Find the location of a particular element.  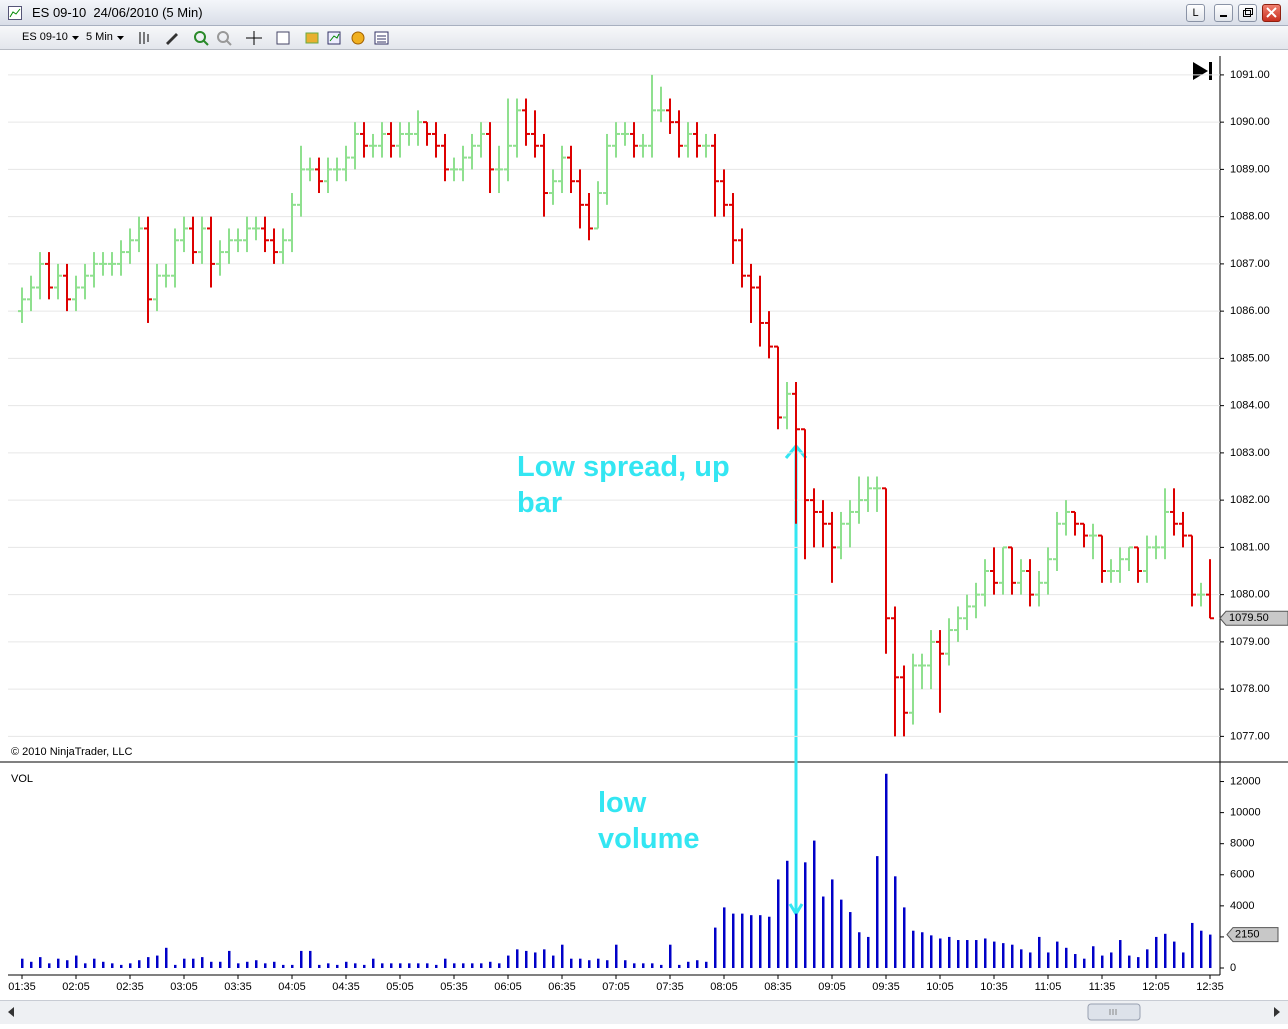

y-tick-label: 12000 is located at coordinates (1245, 781).